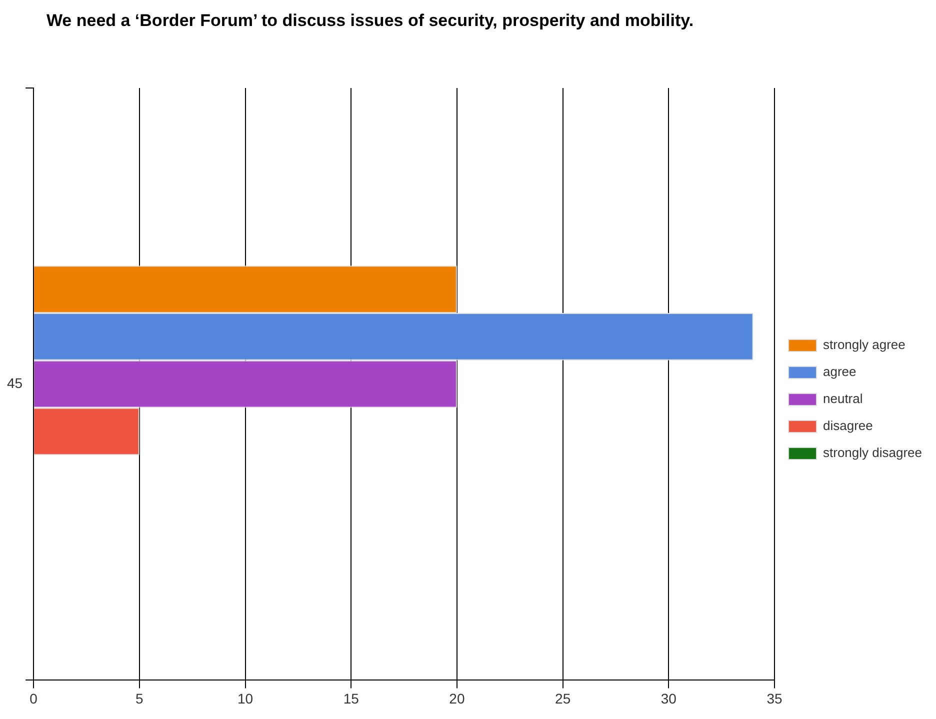  I want to click on x-tick-label: 25, so click(563, 698).